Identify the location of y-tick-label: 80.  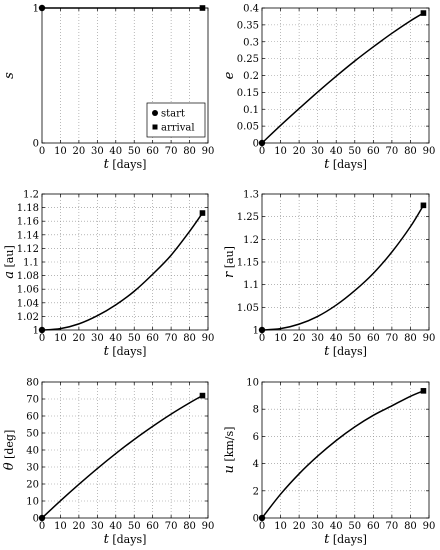
(32, 383).